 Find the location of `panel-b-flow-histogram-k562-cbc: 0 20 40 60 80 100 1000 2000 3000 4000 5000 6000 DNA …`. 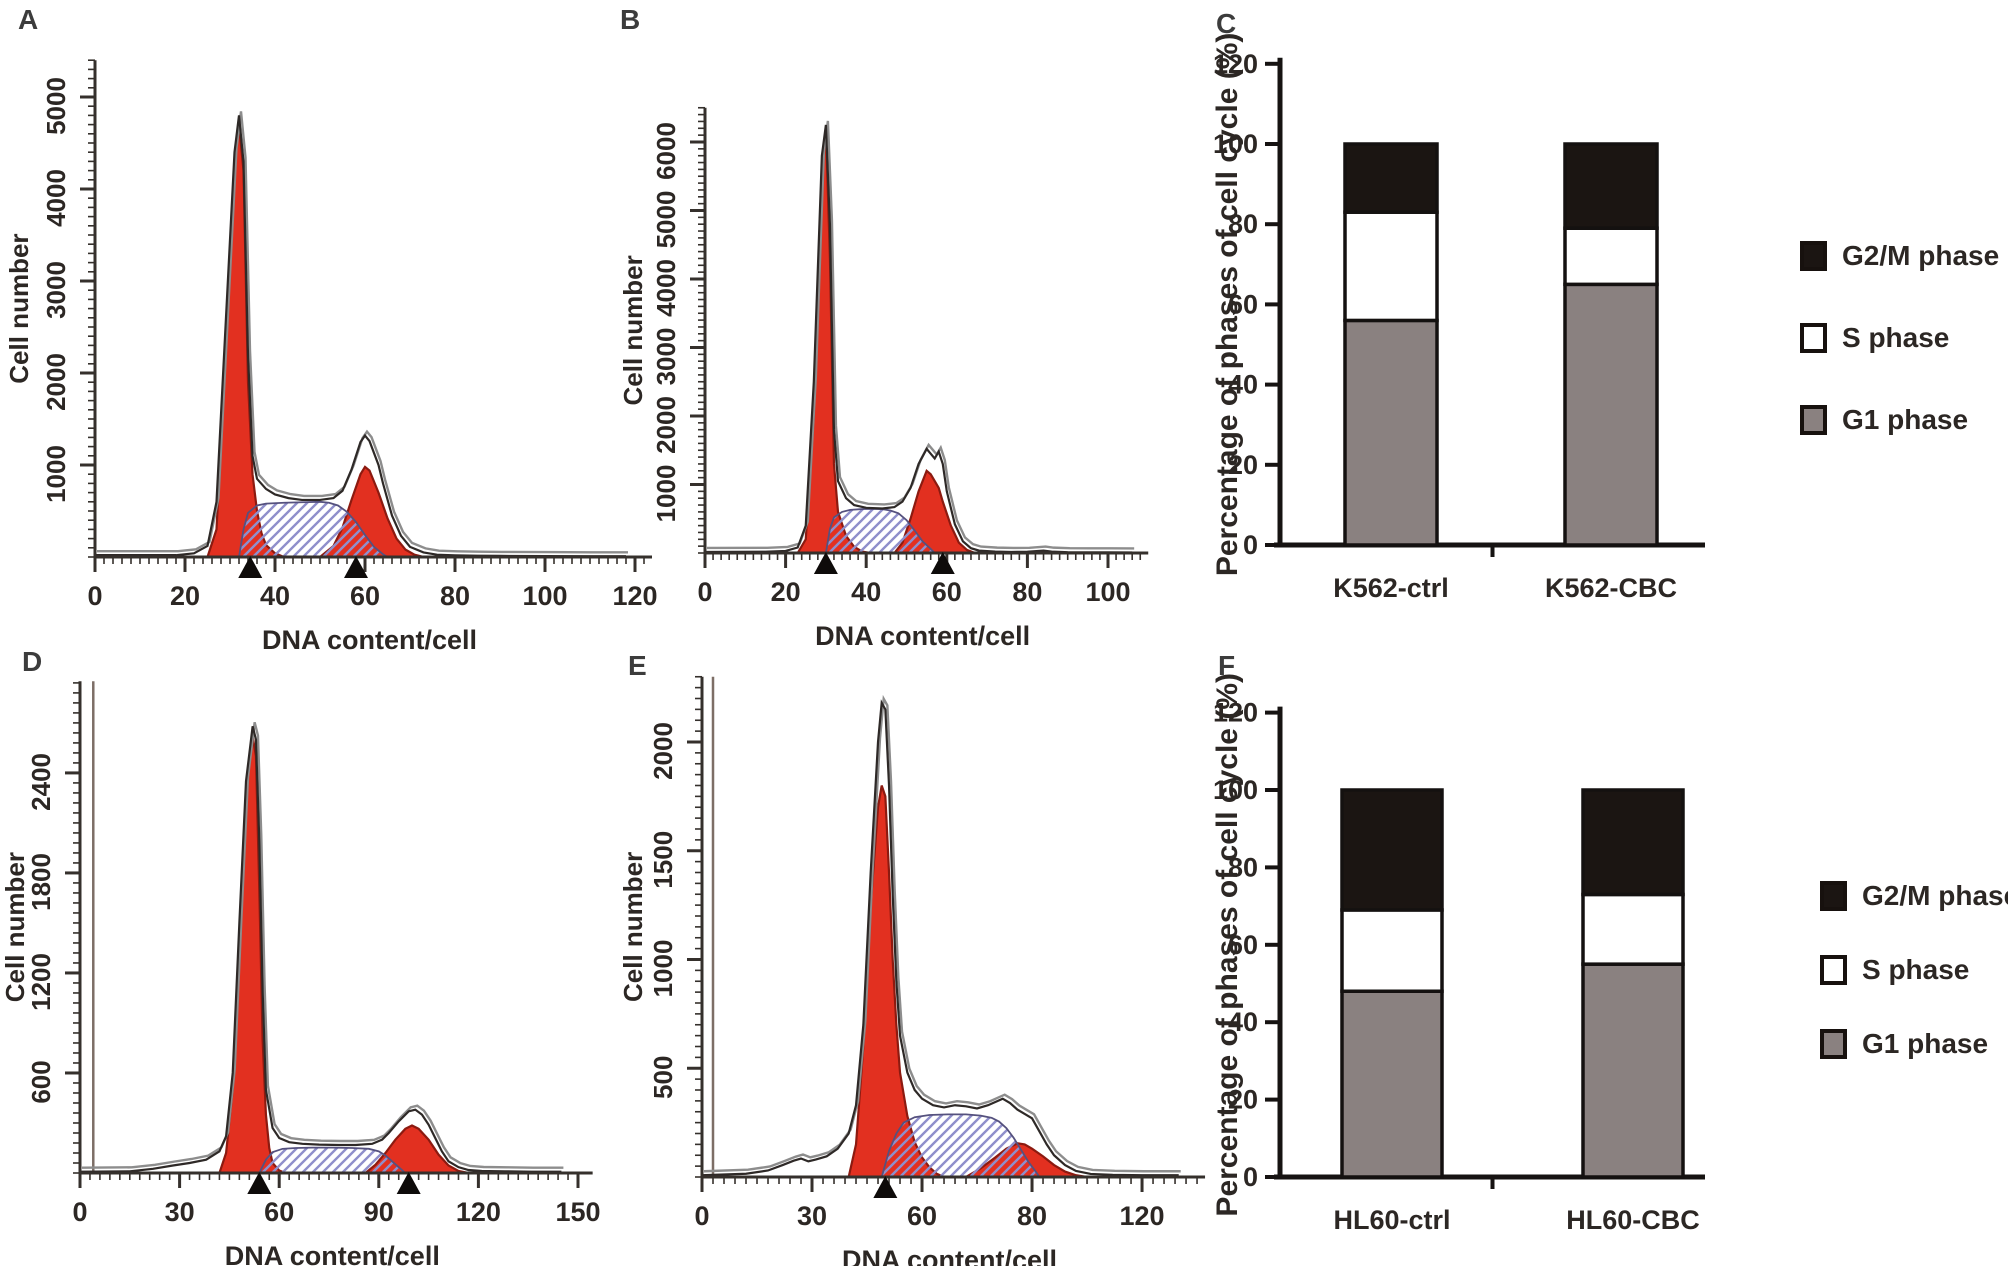

panel-b-flow-histogram-k562-cbc: 0 20 40 60 80 100 1000 2000 3000 4000 5000 6000 DNA … is located at coordinates (883, 378).